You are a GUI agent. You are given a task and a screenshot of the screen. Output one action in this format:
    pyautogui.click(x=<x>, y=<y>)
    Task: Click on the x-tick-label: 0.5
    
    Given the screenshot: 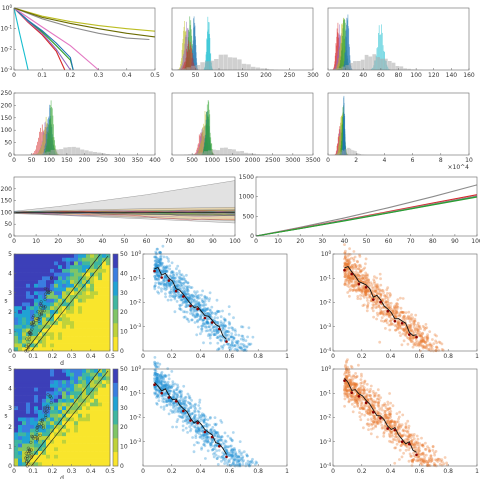 What is the action you would take?
    pyautogui.click(x=110, y=356)
    